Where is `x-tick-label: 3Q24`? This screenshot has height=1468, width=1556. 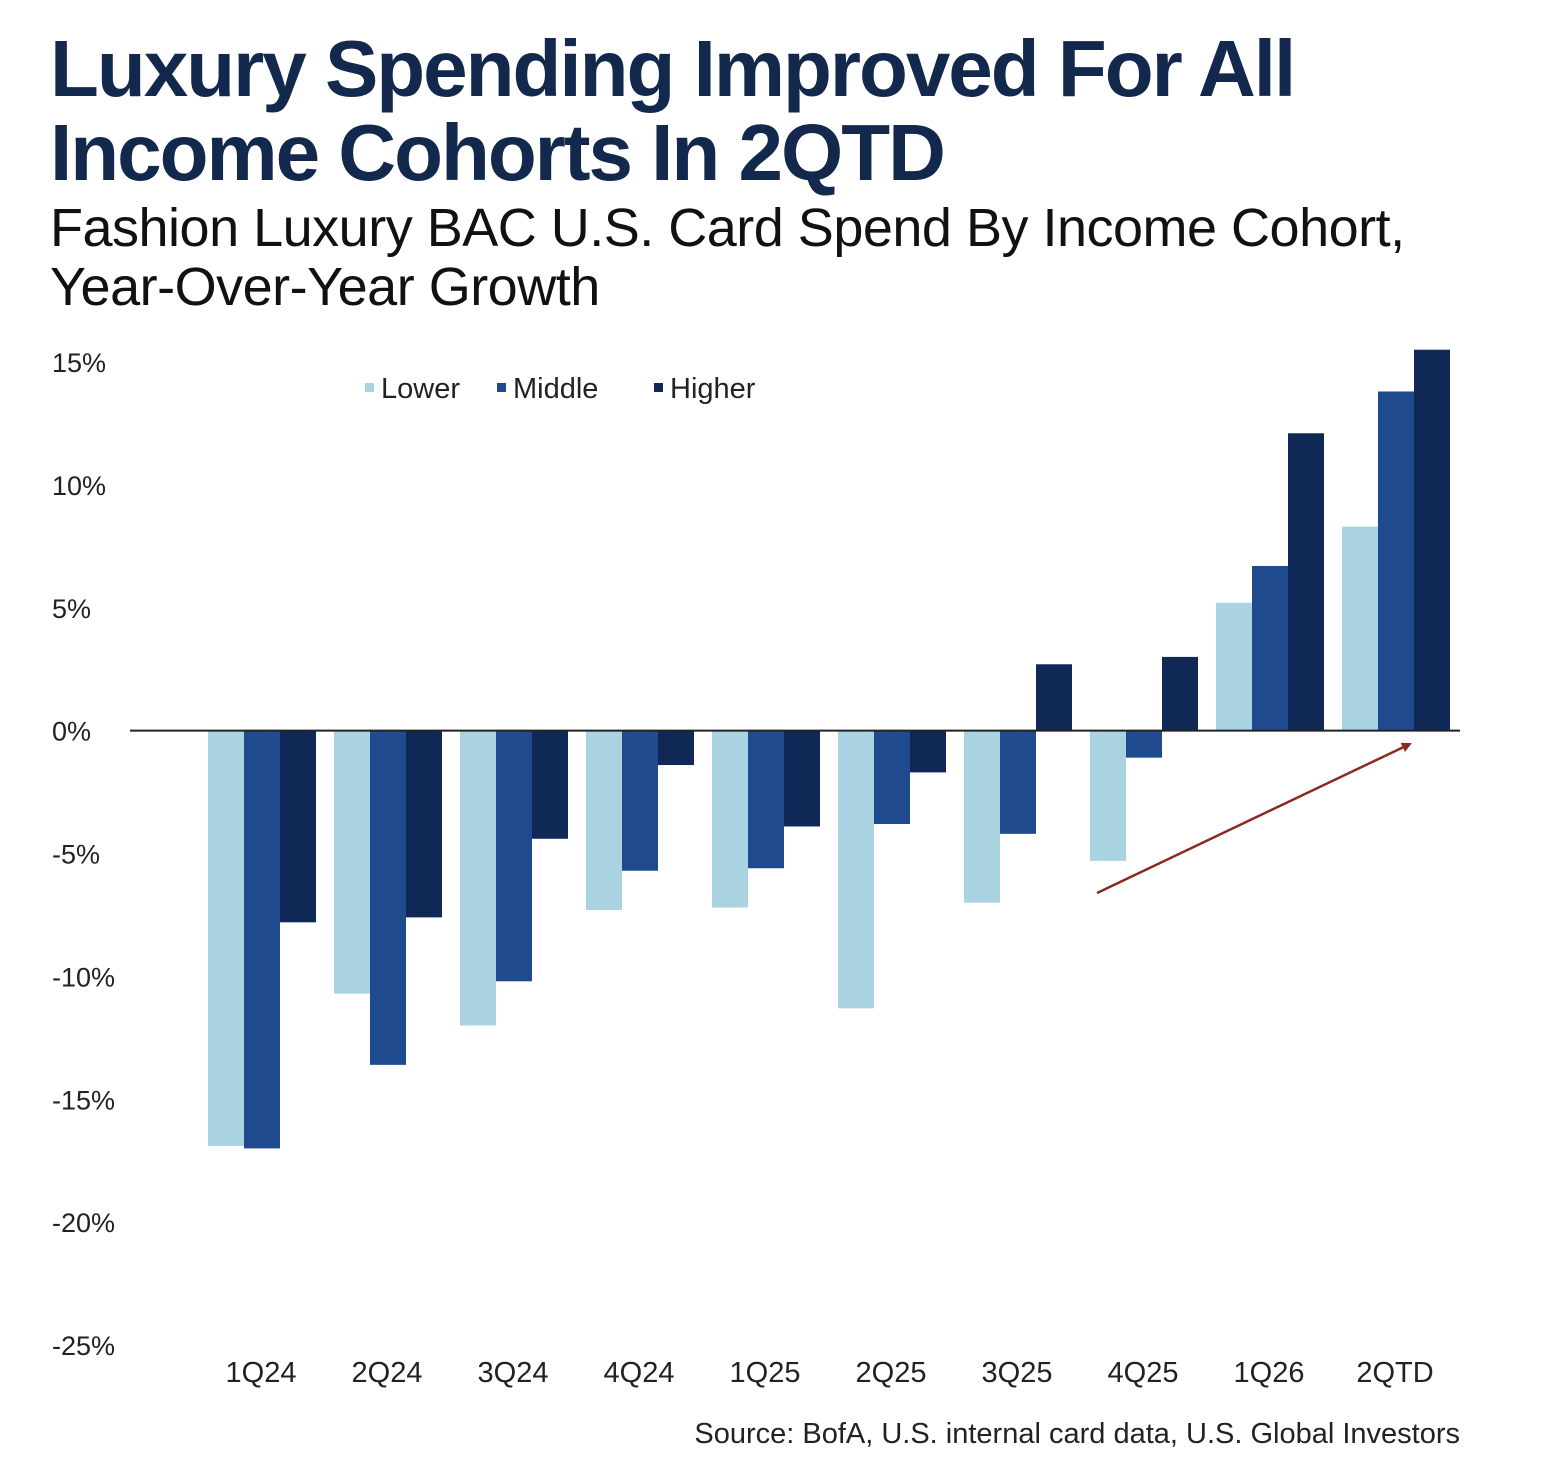
x-tick-label: 3Q24 is located at coordinates (513, 1373).